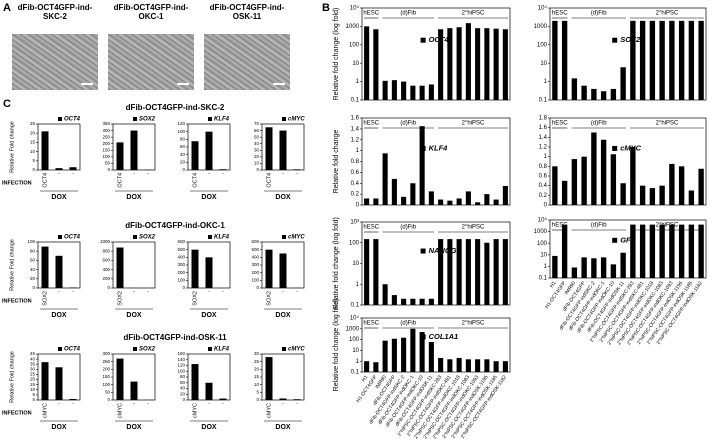 The height and width of the screenshot is (442, 713). Describe the element at coordinates (560, 14) in the screenshot. I see `group-label: hESC` at that location.